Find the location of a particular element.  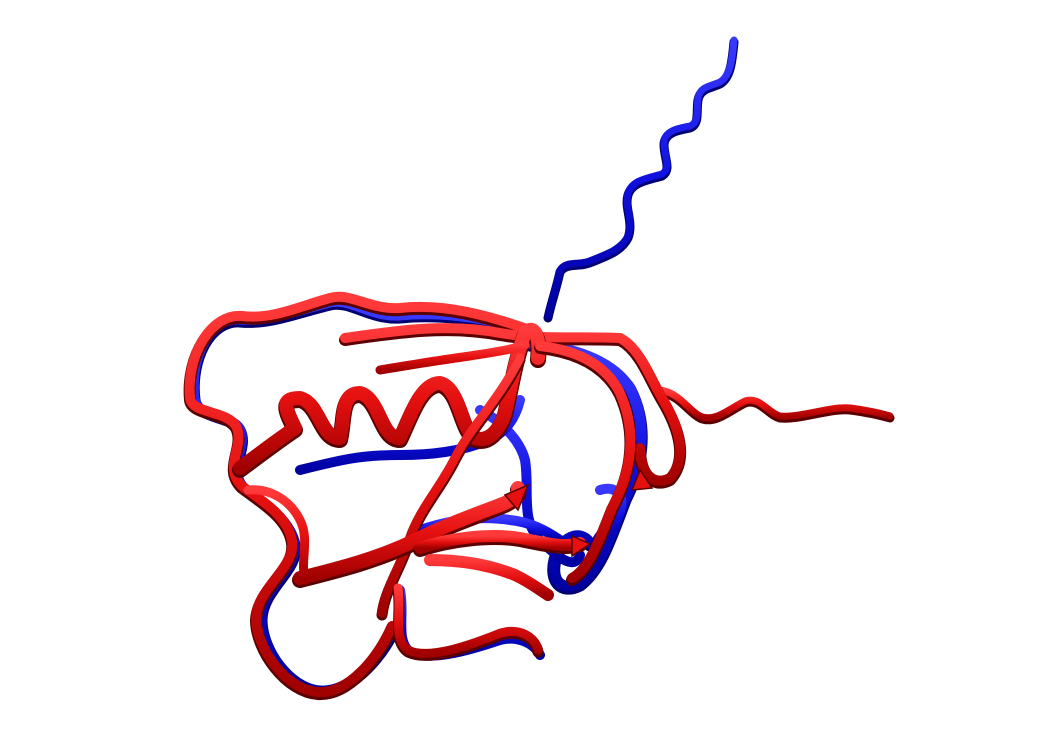

red-right-loop is located at coordinates (585, 462).